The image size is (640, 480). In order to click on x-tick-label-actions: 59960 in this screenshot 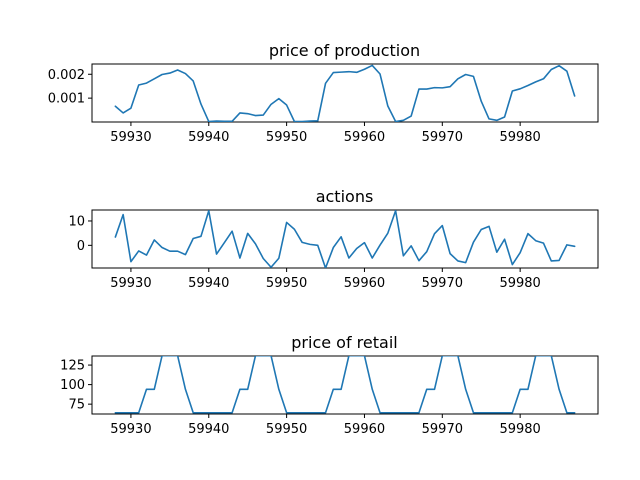, I will do `click(364, 283)`.